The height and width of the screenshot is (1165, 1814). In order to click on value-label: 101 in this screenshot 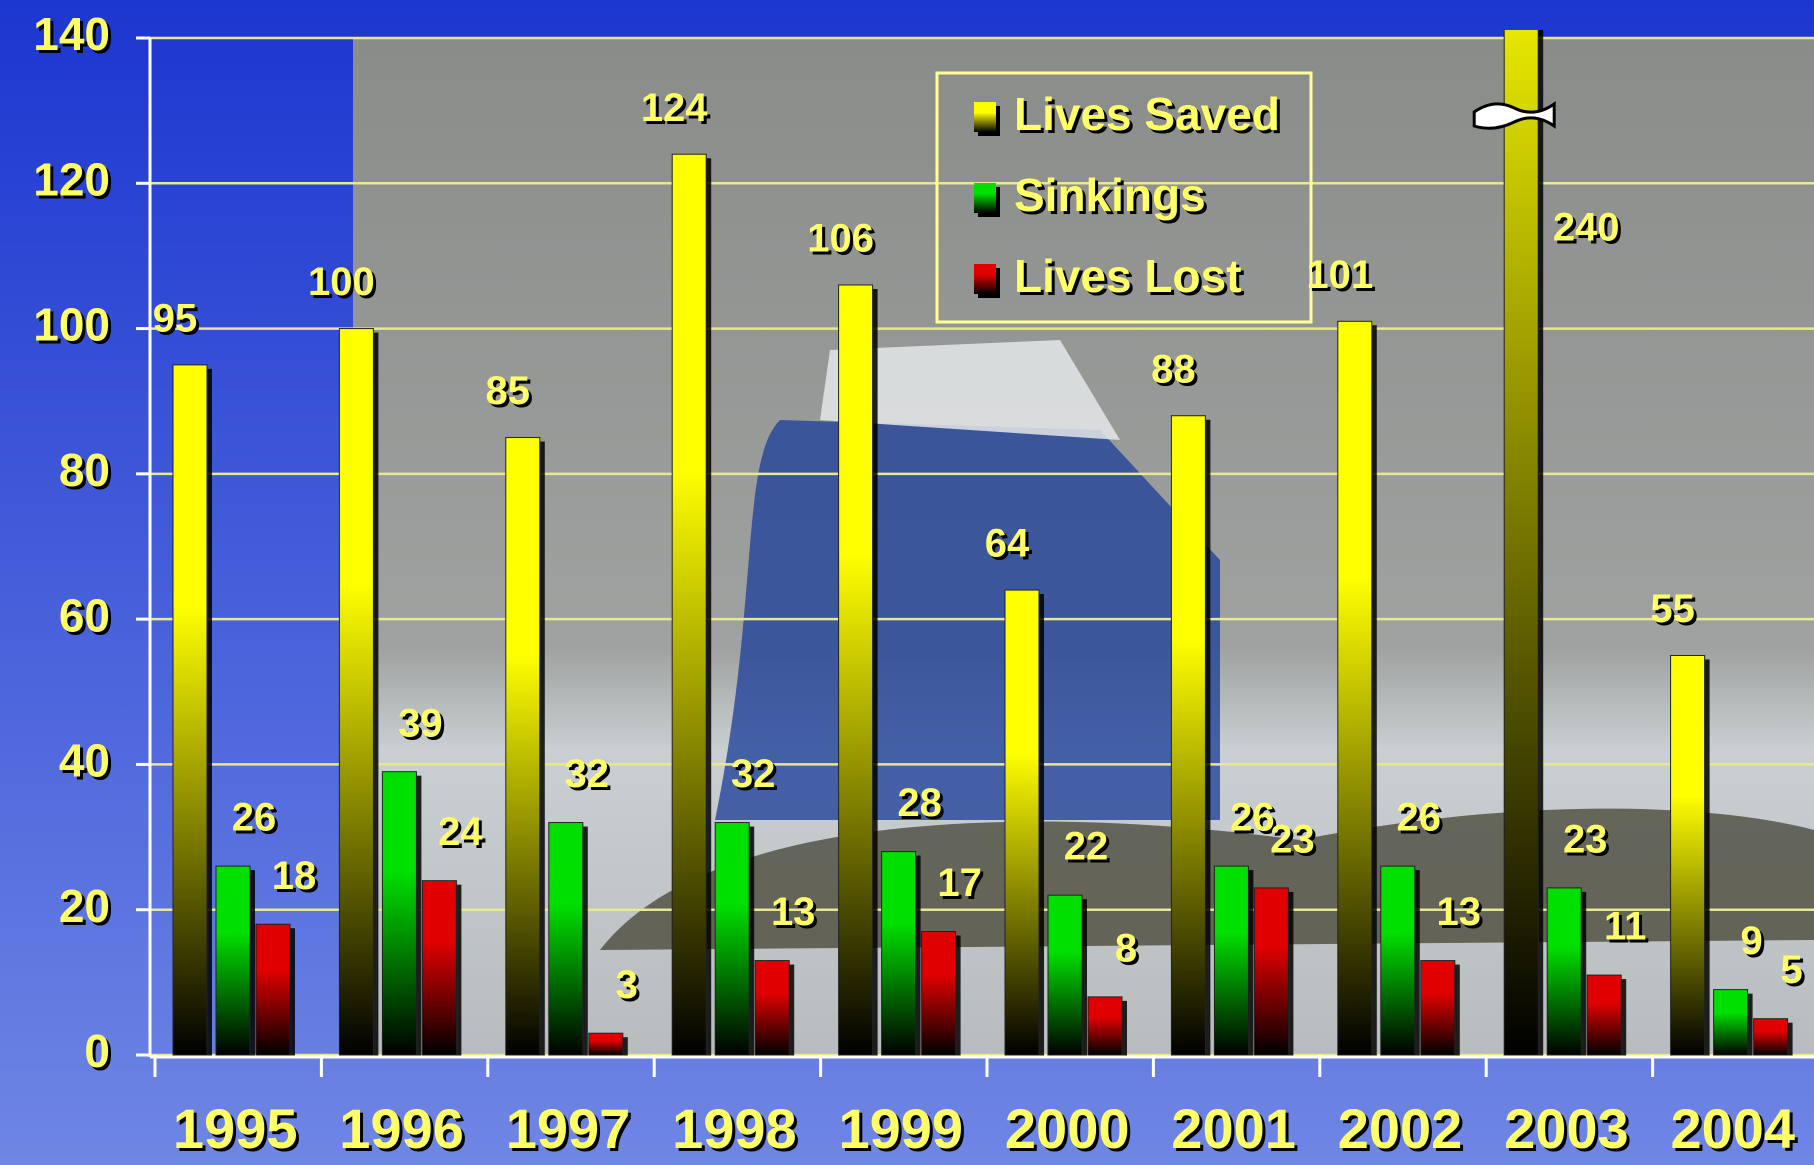, I will do `click(1339, 275)`.